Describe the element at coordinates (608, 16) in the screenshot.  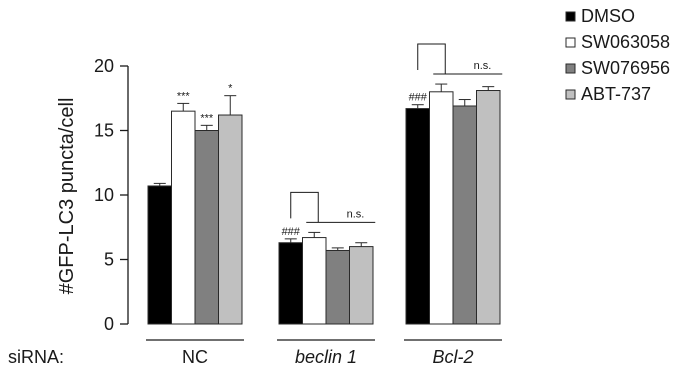
I see `legend-label: DMSO` at that location.